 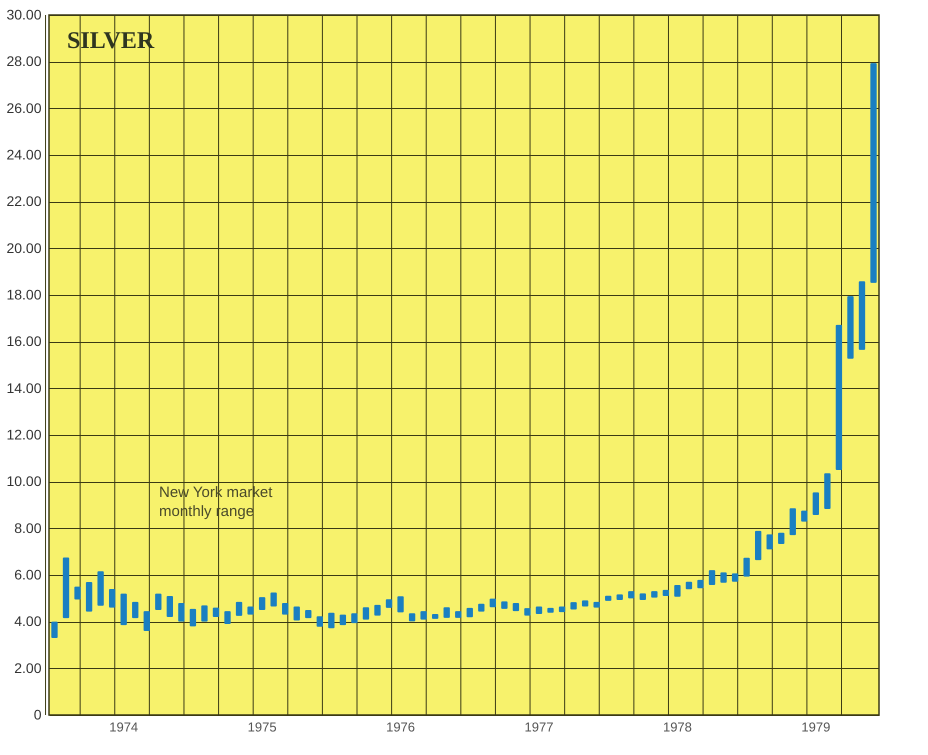 I want to click on x-tick-label: 1978, so click(x=677, y=727).